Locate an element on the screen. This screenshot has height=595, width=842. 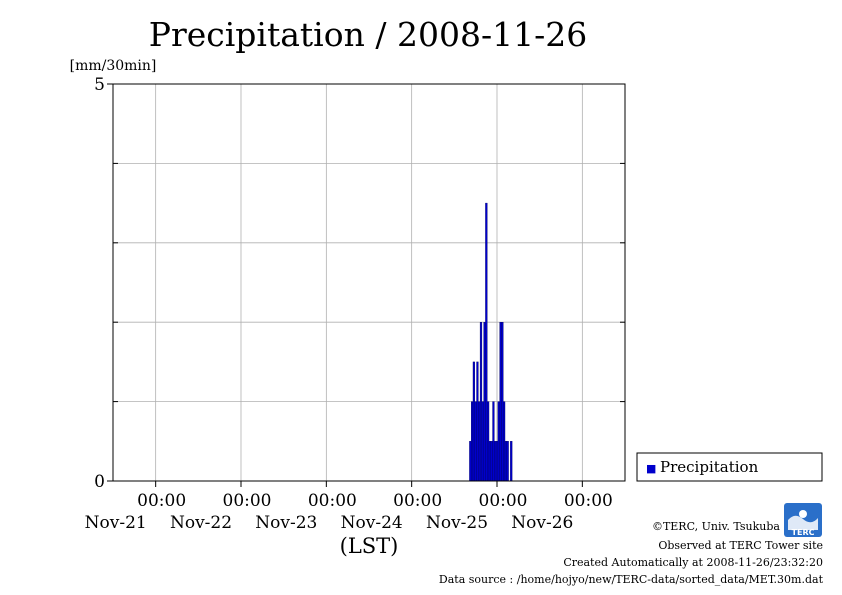
x-tick-date: Nov-22 is located at coordinates (201, 523).